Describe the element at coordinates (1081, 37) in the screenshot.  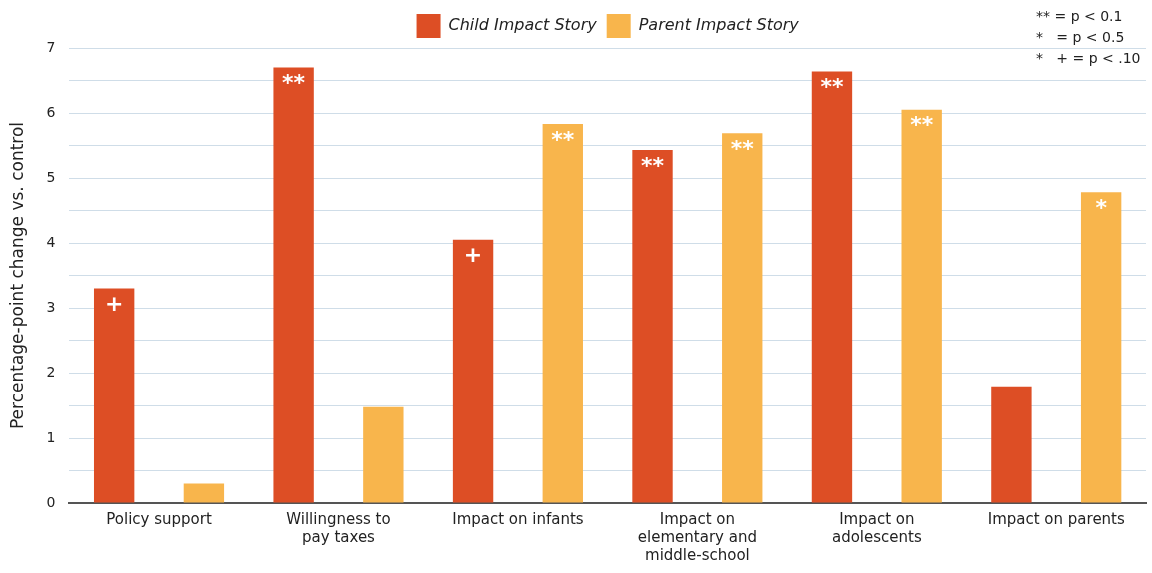
I see `text: * = p < 0.5` at that location.